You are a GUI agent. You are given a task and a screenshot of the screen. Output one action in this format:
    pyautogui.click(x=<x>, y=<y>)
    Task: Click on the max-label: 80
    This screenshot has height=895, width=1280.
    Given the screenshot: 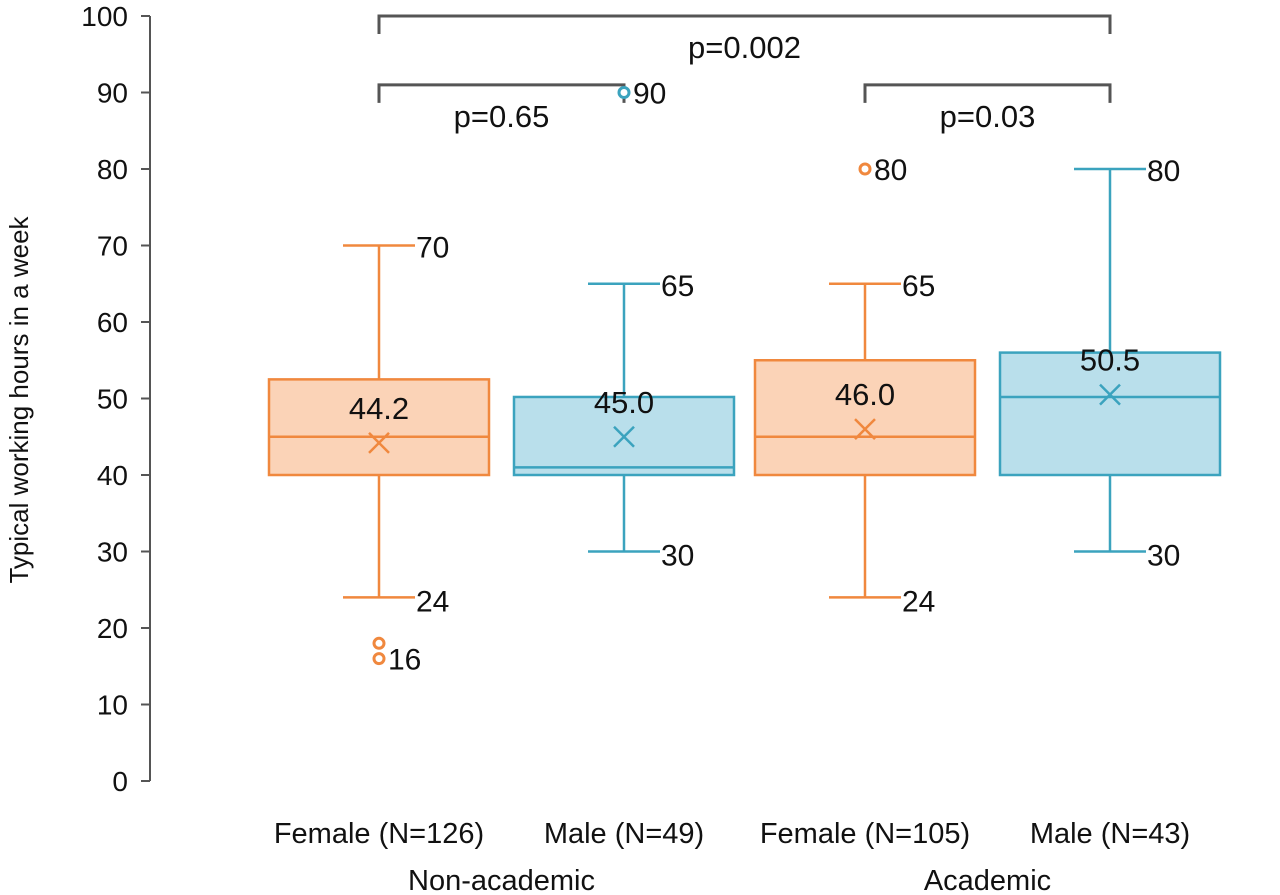 What is the action you would take?
    pyautogui.click(x=1163, y=171)
    